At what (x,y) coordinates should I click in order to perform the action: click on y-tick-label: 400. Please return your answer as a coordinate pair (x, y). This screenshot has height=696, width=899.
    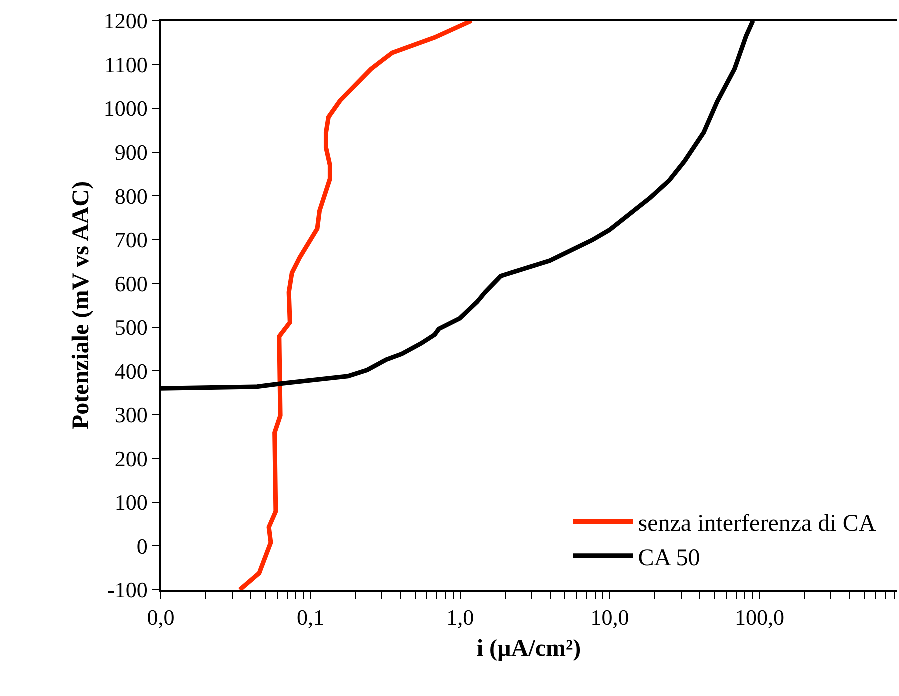
    Looking at the image, I should click on (131, 371).